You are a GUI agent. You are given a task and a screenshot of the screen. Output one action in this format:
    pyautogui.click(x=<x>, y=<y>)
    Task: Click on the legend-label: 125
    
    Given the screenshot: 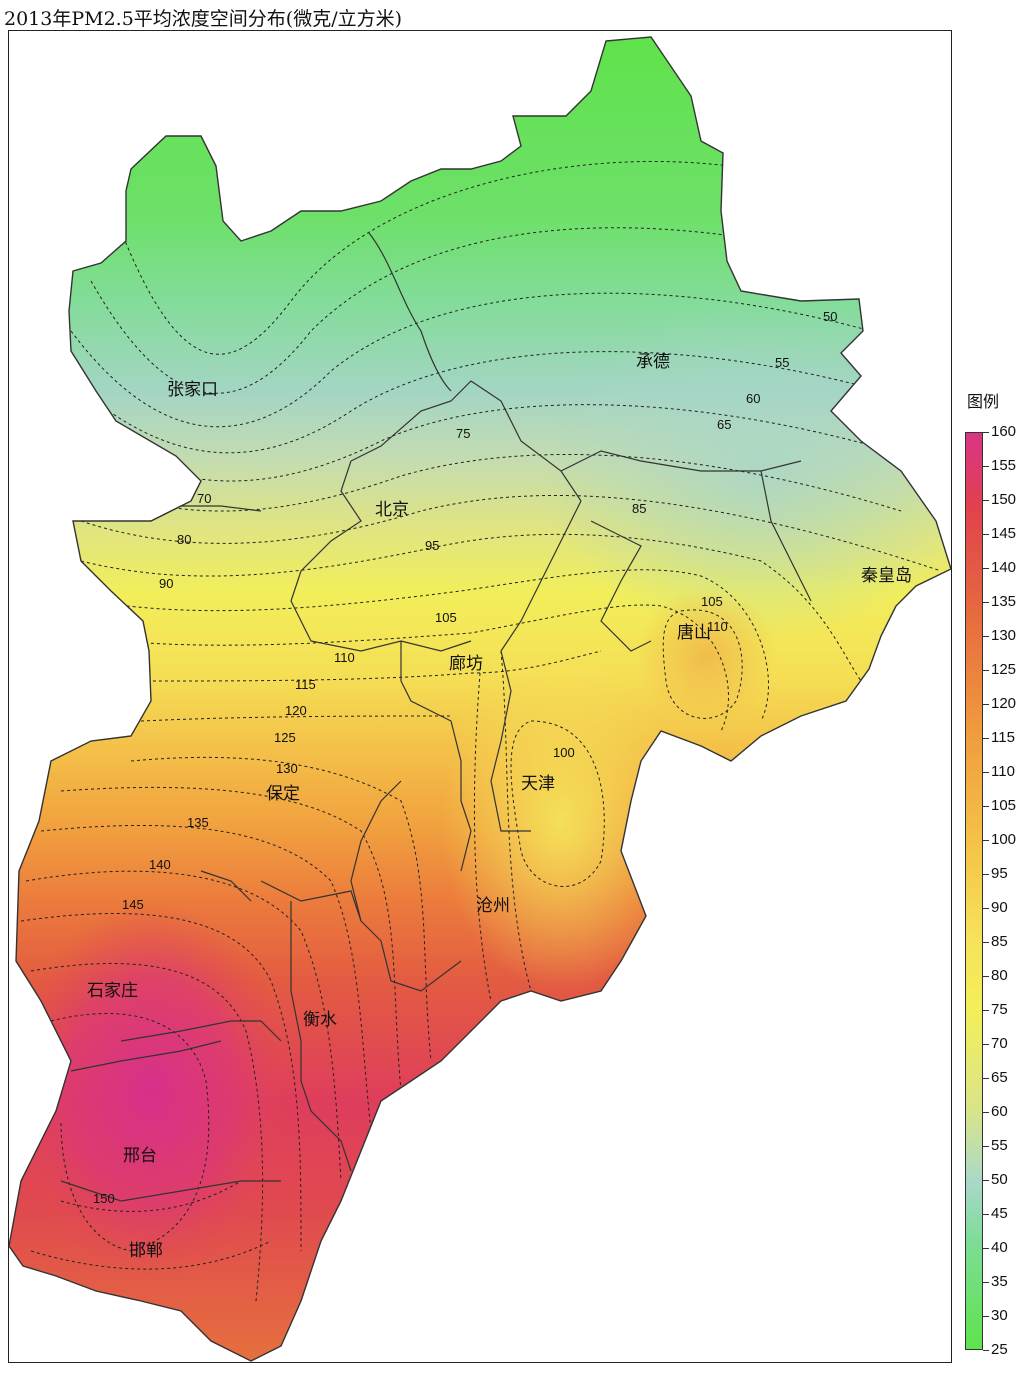 What is the action you would take?
    pyautogui.click(x=1004, y=669)
    